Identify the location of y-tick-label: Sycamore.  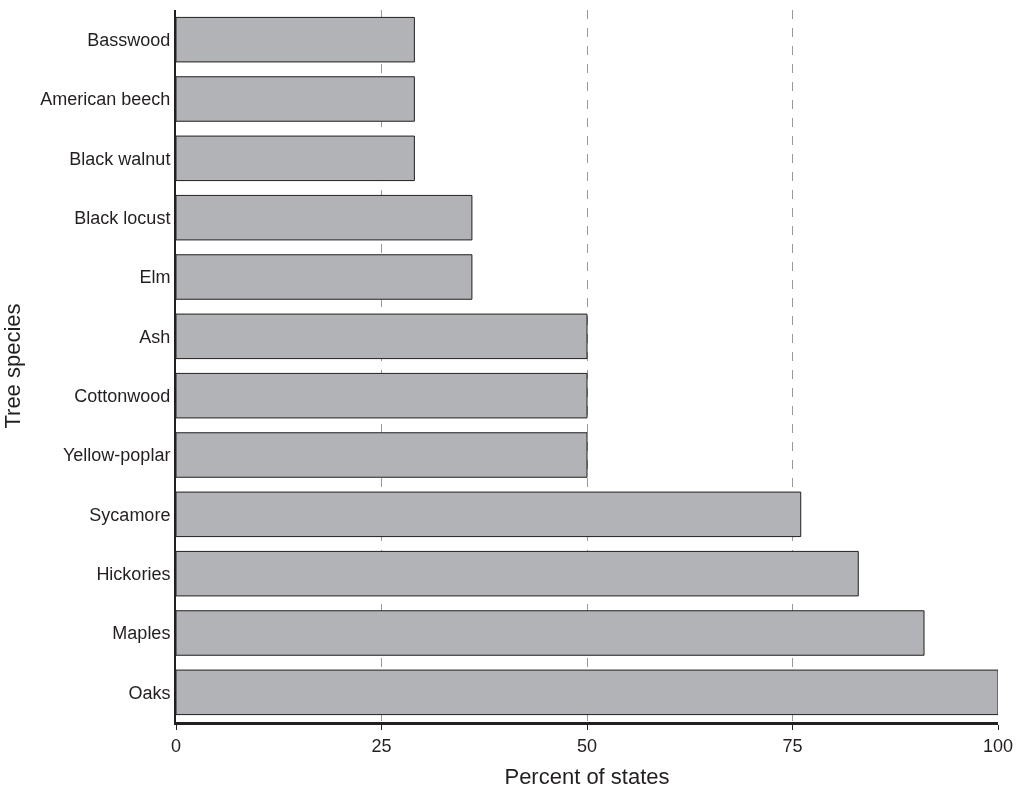
(130, 514).